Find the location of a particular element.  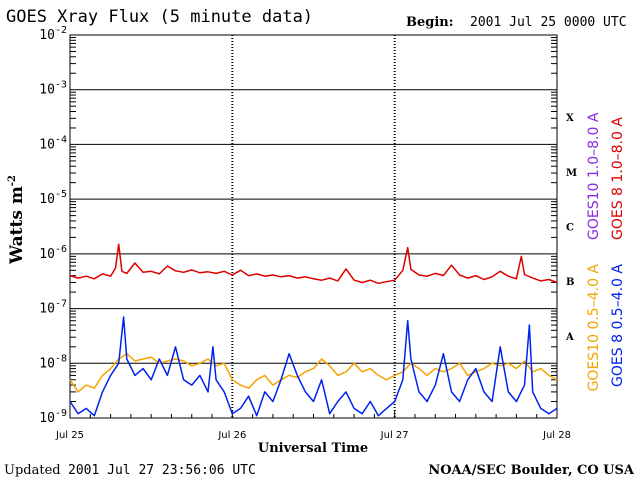

flare-class-label: B is located at coordinates (570, 282).